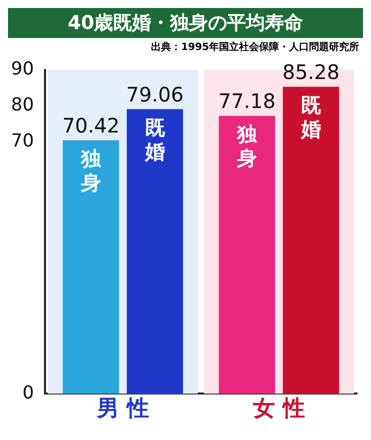 Image resolution: width=371 pixels, height=440 pixels. I want to click on y-tick-label: 0, so click(28, 393).